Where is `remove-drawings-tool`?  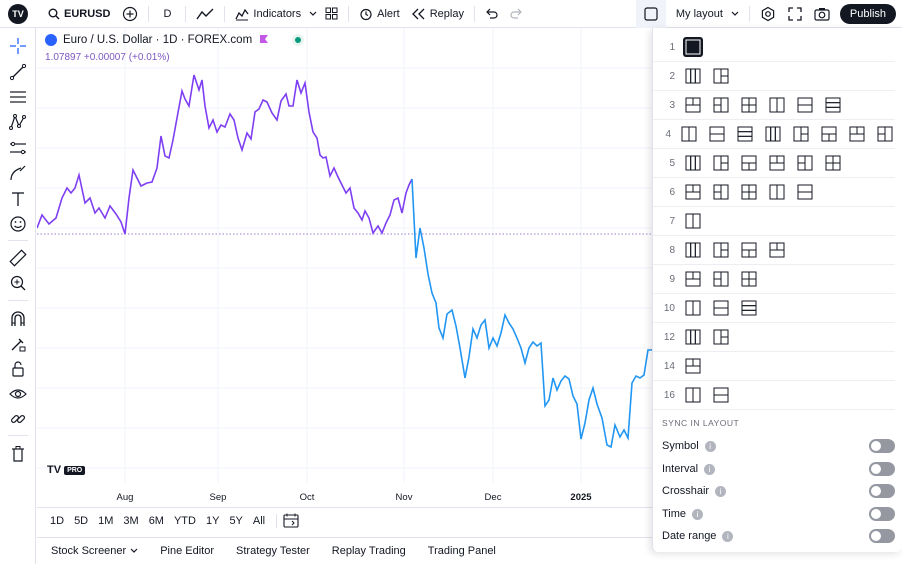 remove-drawings-tool is located at coordinates (18, 454).